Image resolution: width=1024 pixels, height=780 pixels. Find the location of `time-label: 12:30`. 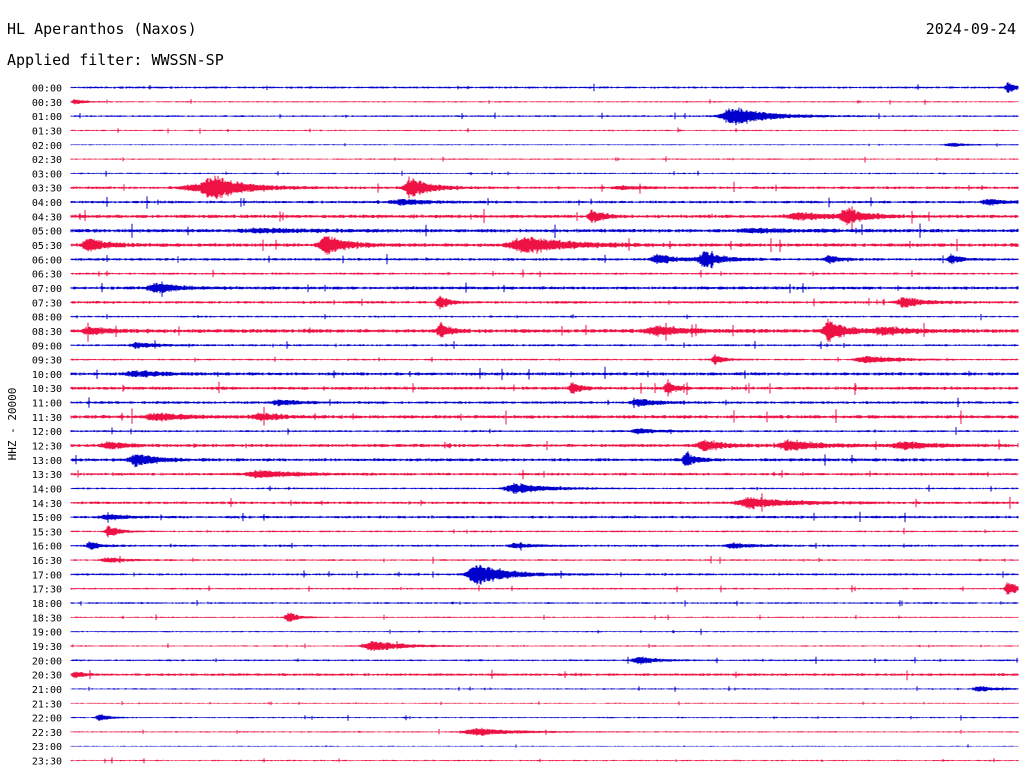

time-label: 12:30 is located at coordinates (47, 447).